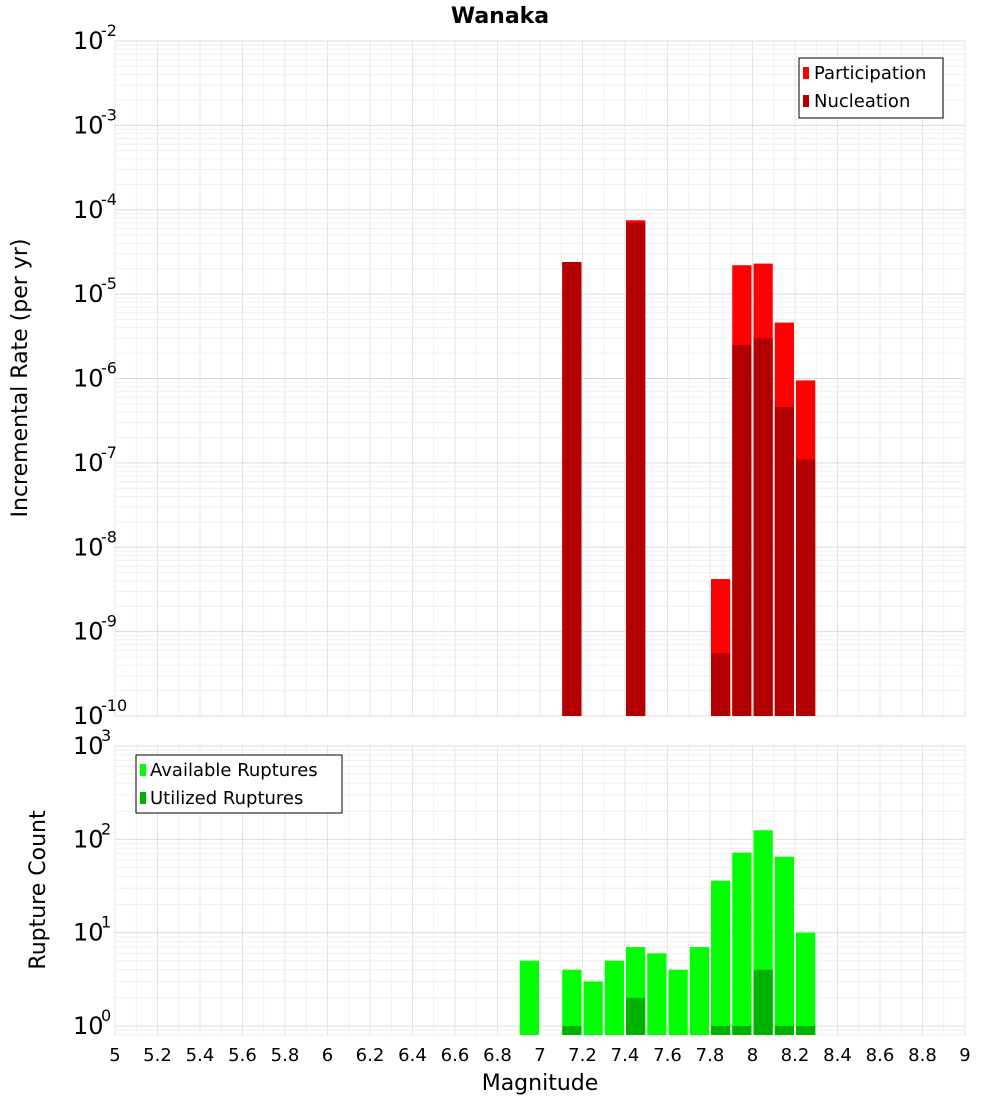 The width and height of the screenshot is (1000, 1100). Describe the element at coordinates (870, 73) in the screenshot. I see `legend-label-participation: Participation` at that location.